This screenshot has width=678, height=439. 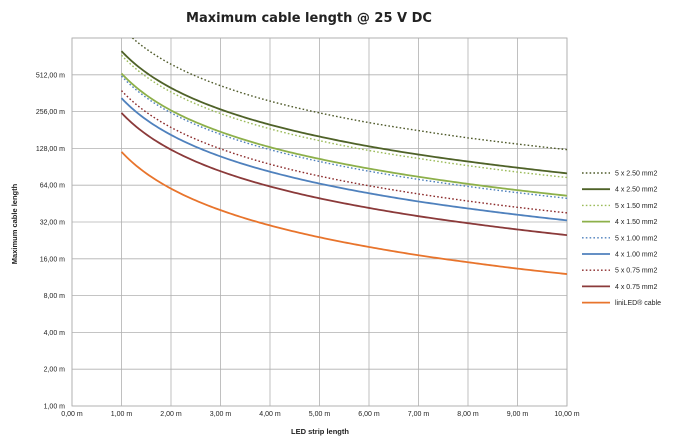 I want to click on x-tick-label: 5,00 m, so click(x=320, y=414).